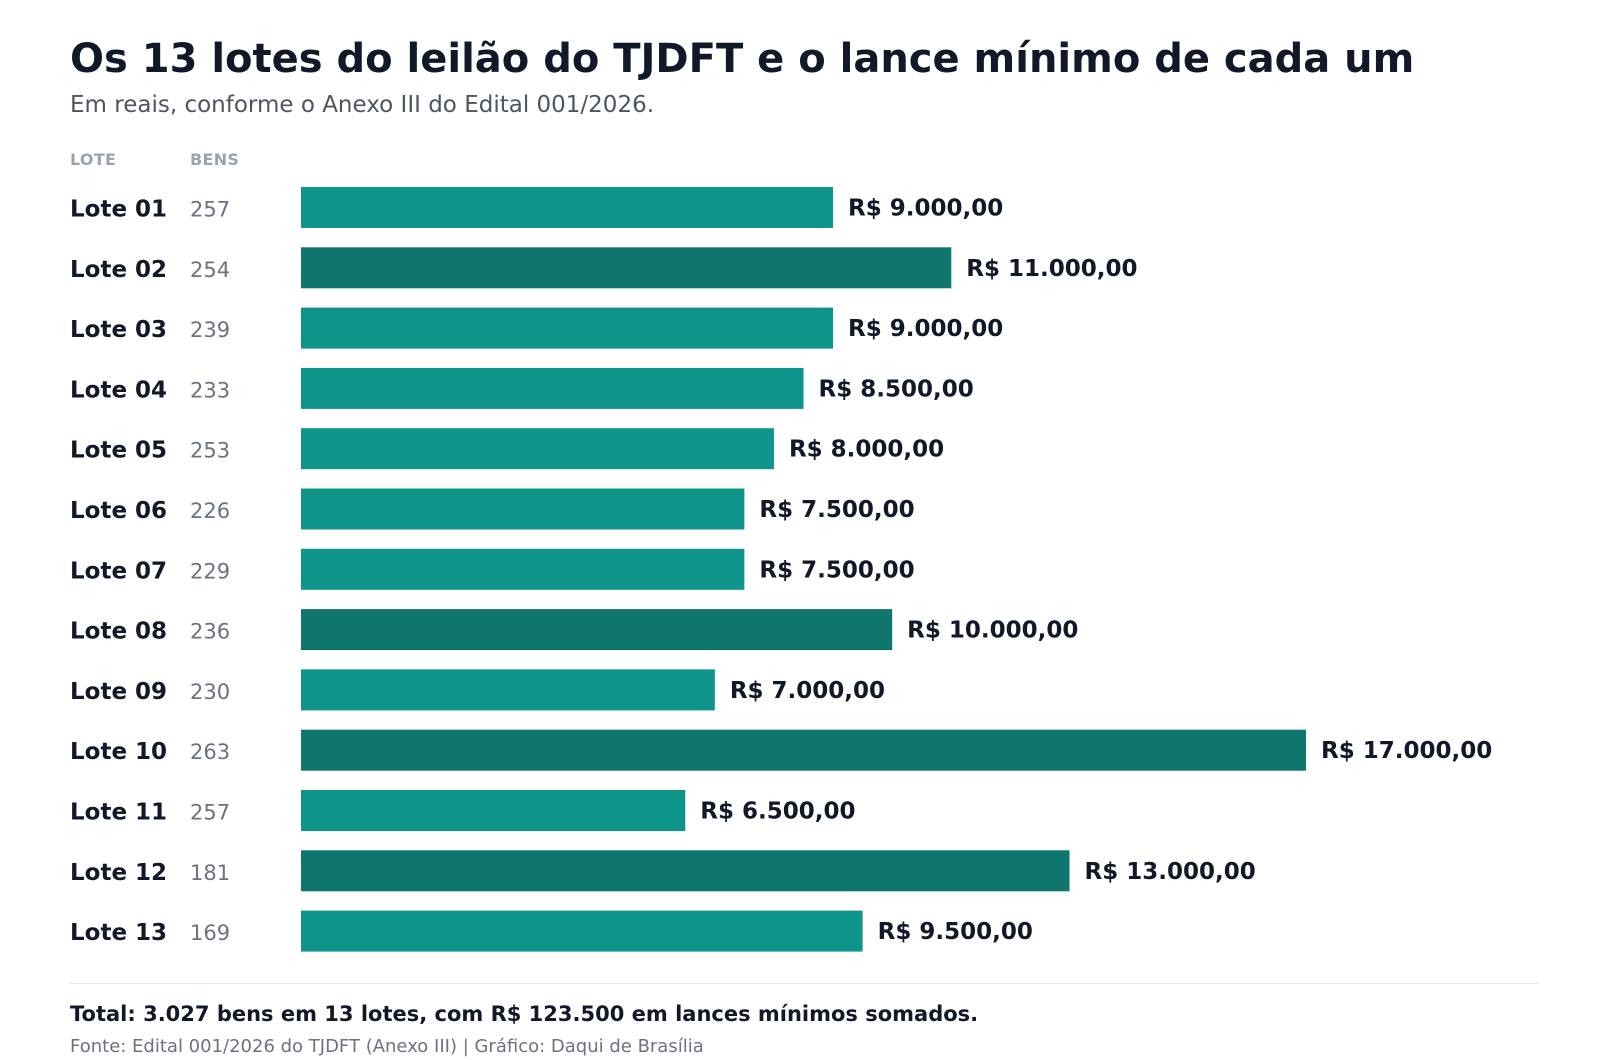  Describe the element at coordinates (118, 571) in the screenshot. I see `category-label: Lote 07` at that location.